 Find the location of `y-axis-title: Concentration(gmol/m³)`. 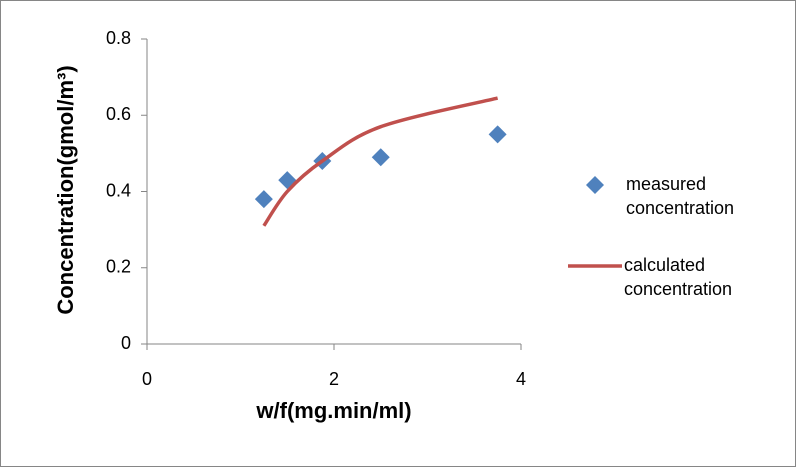

y-axis-title: Concentration(gmol/m³) is located at coordinates (65, 189).